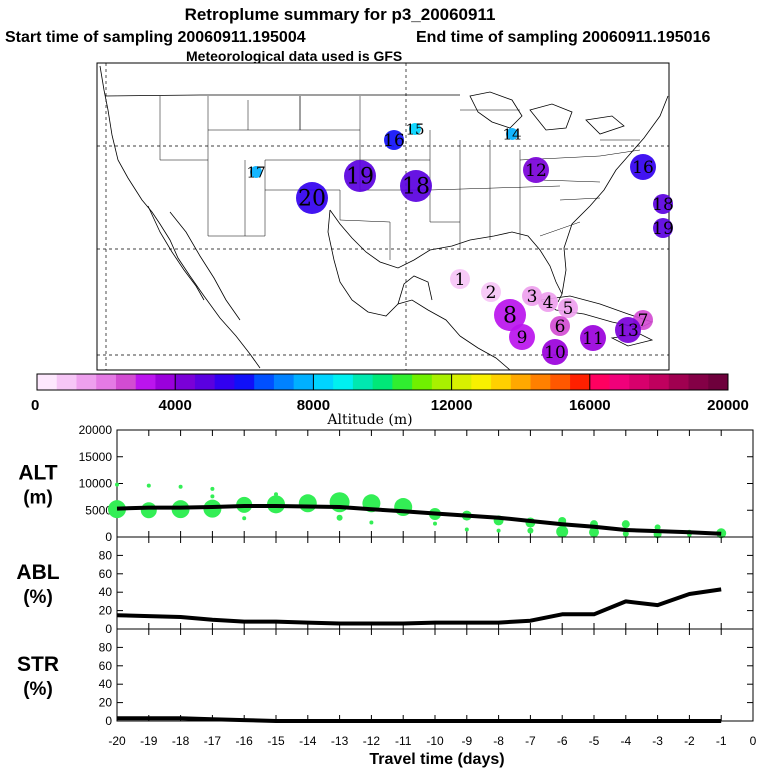  What do you see at coordinates (436, 759) in the screenshot?
I see `x-axis-title: Travel time (days)` at bounding box center [436, 759].